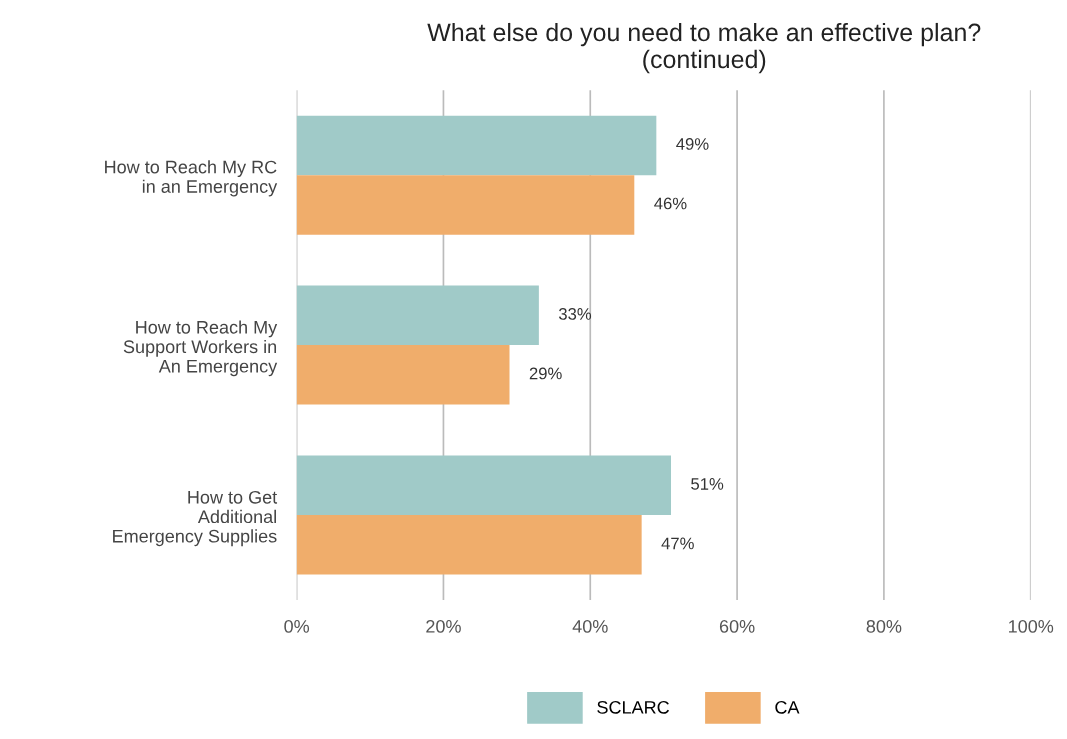 The height and width of the screenshot is (739, 1067). I want to click on x-tick-label: 80%, so click(884, 626).